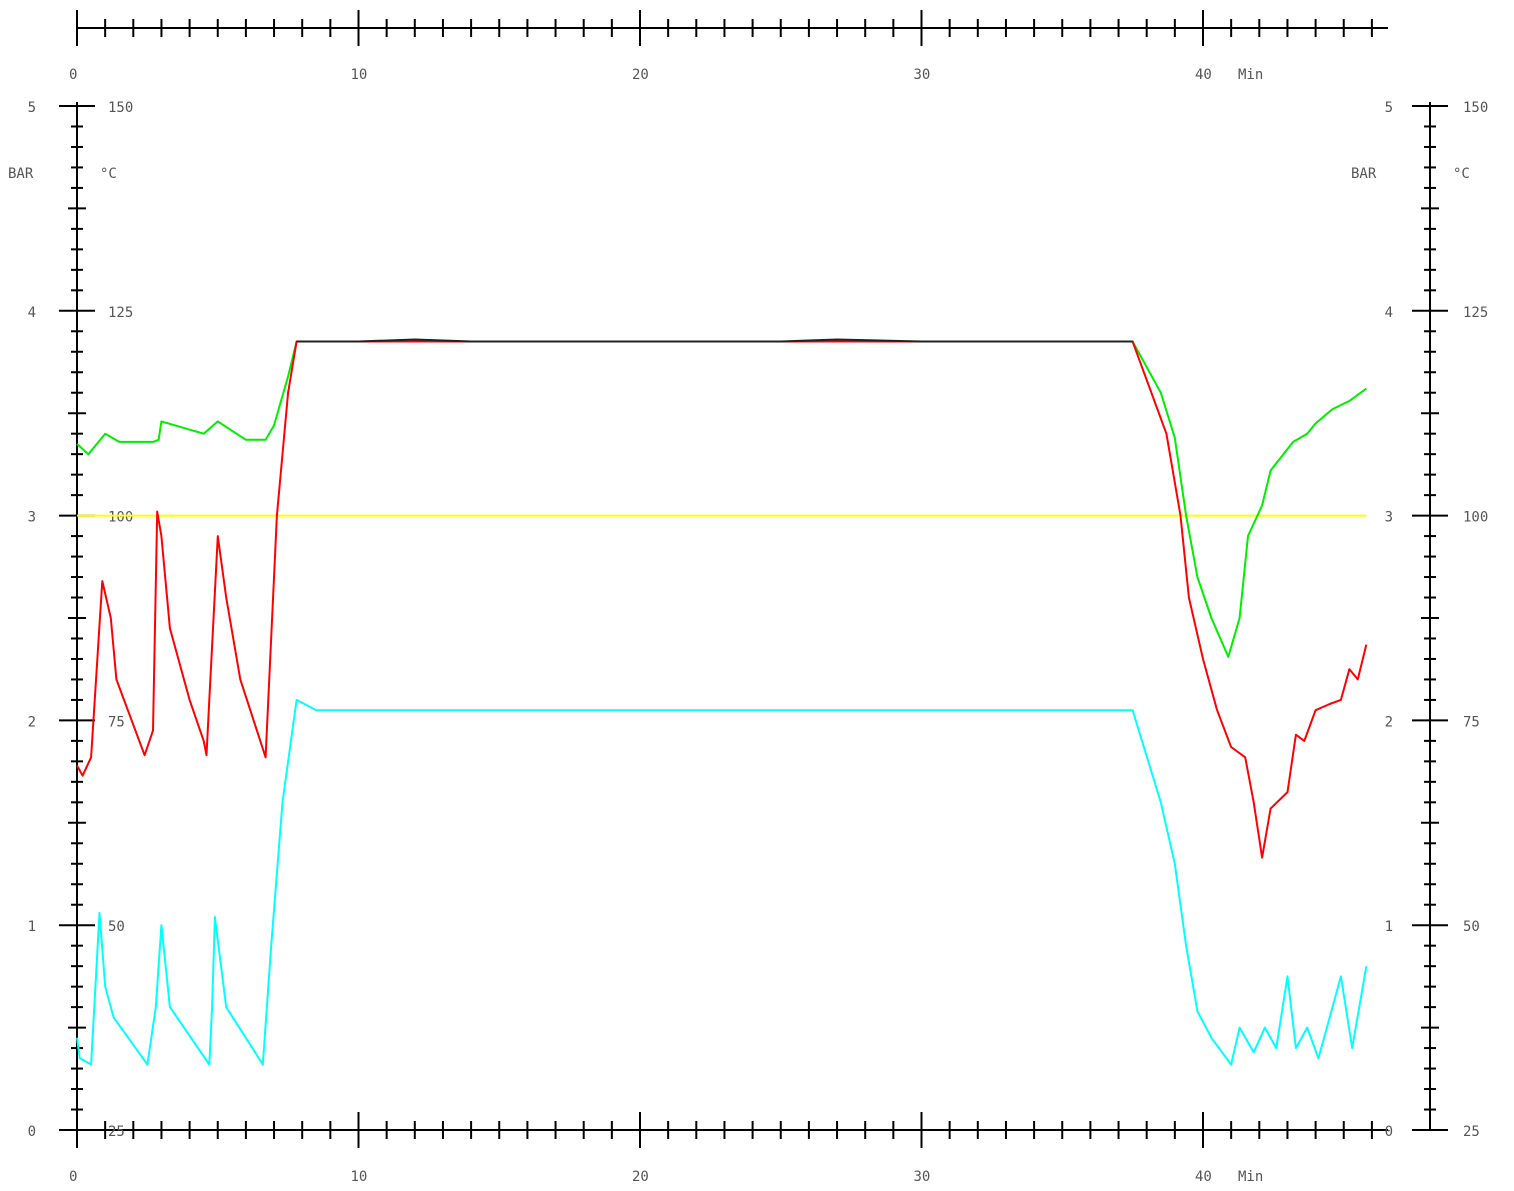  I want to click on right-temperature-unit: °C, so click(1461, 174).